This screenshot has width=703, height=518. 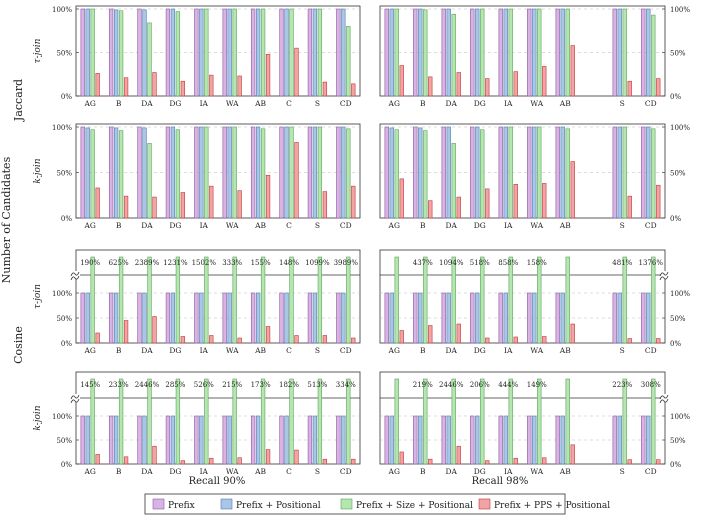 What do you see at coordinates (232, 350) in the screenshot?
I see `x-tick-label: WA` at bounding box center [232, 350].